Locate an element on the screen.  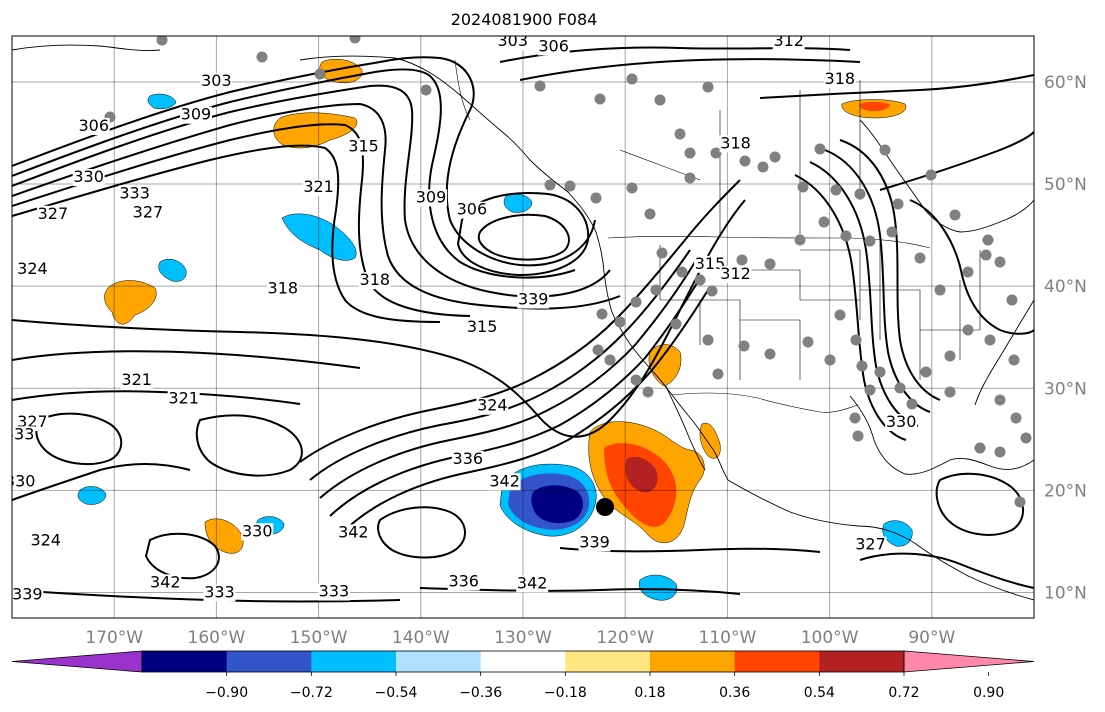
shade-blue-bering is located at coordinates (162, 101).